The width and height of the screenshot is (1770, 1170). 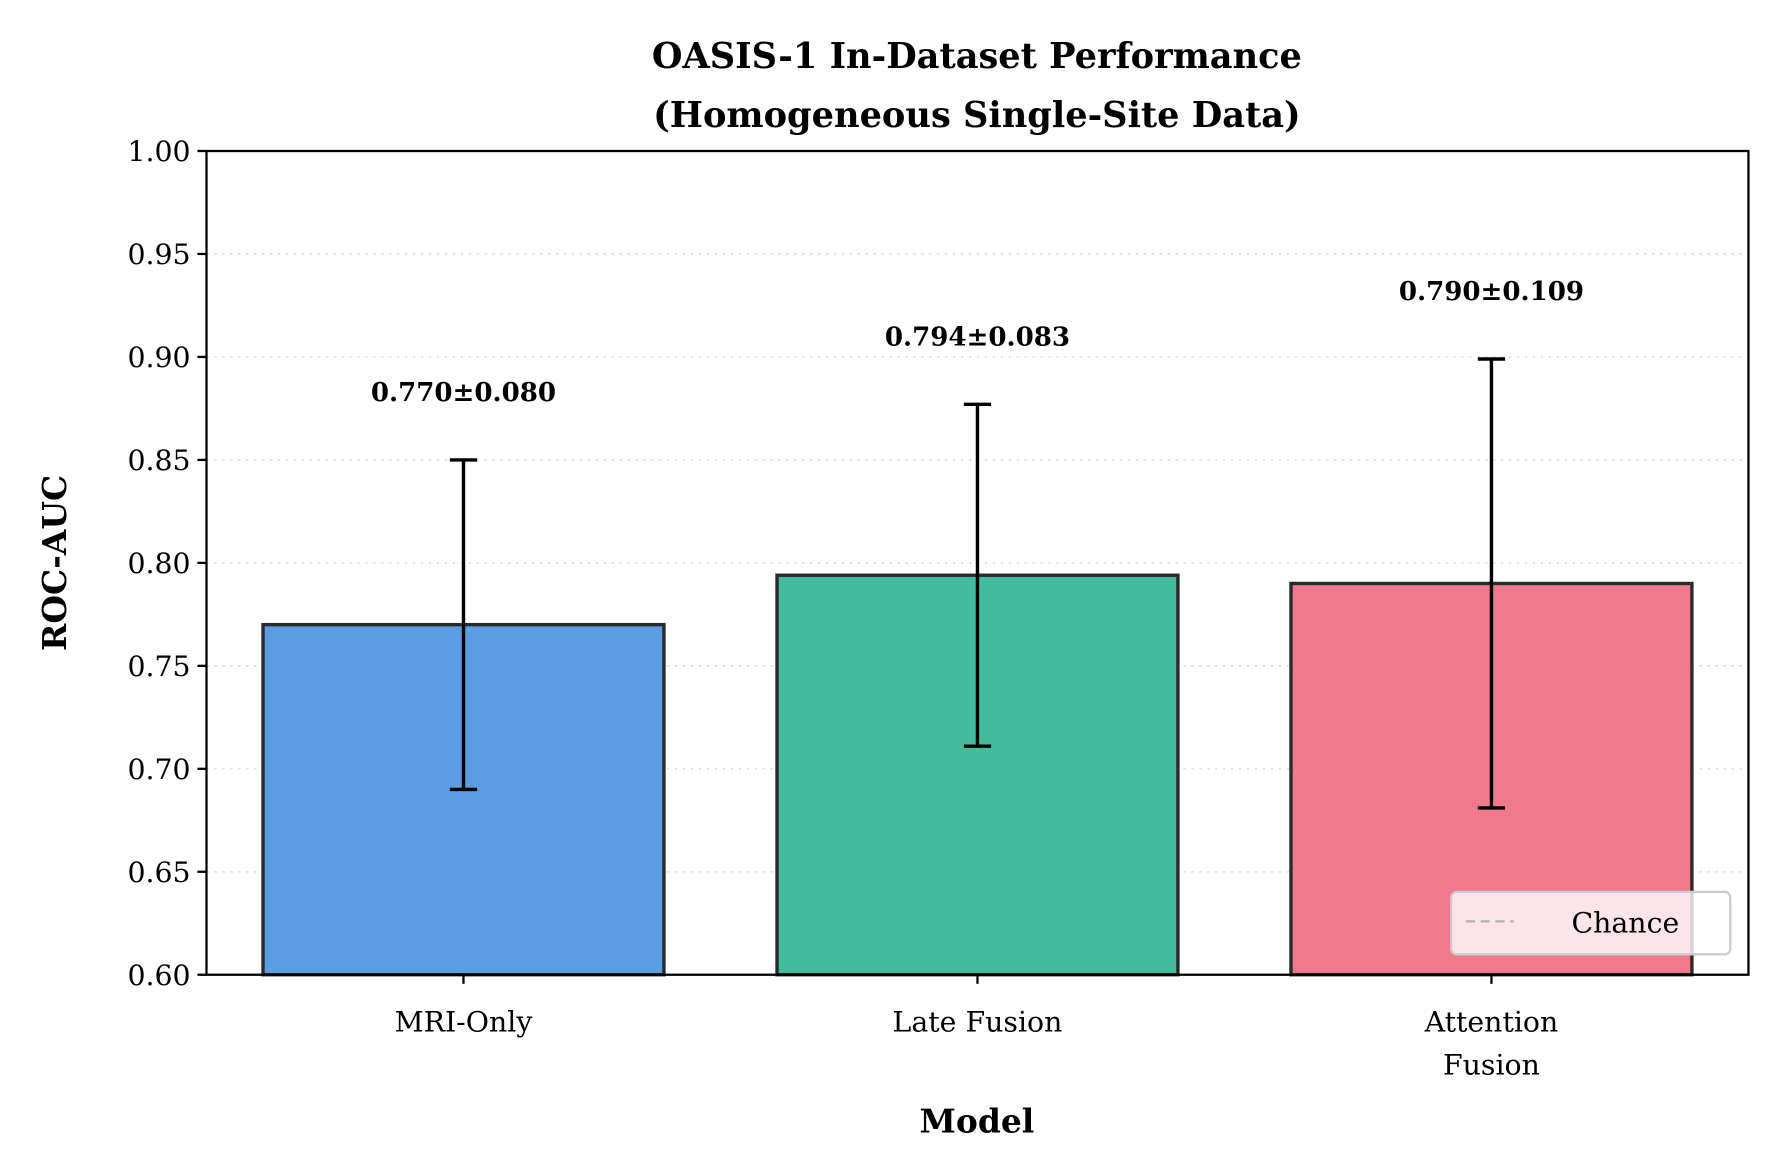 I want to click on legend-chance-label: Chance, so click(x=1625, y=923).